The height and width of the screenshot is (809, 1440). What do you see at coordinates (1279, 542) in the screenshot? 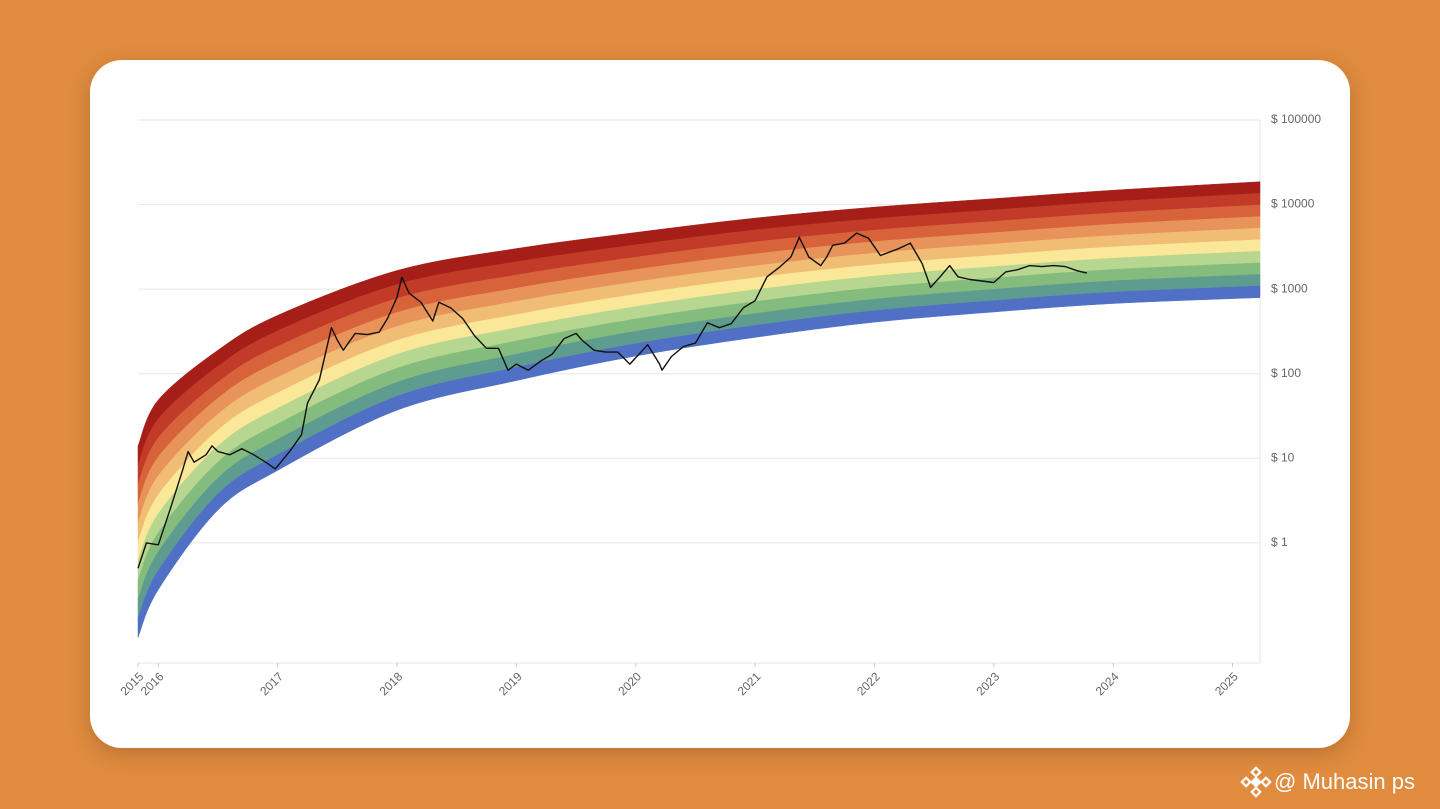
I see `y-tick-label: $ 1` at bounding box center [1279, 542].